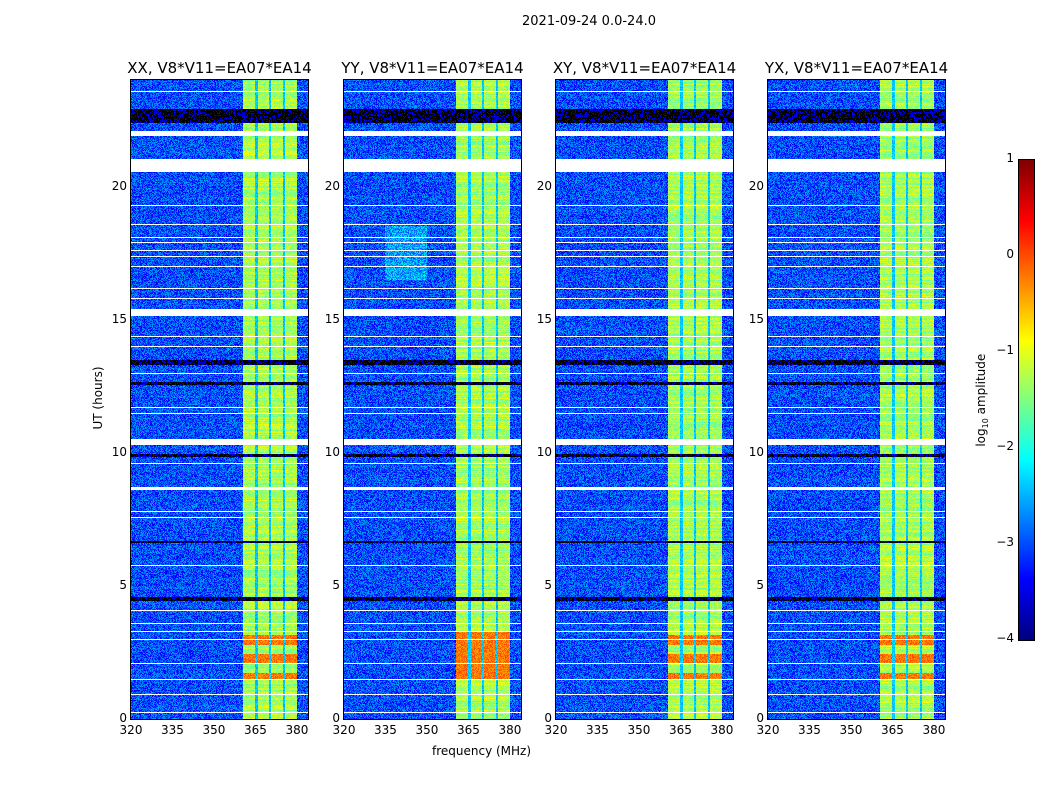  What do you see at coordinates (432, 68) in the screenshot?
I see `panel-title: YY, V8*V11=EA07*EA14` at bounding box center [432, 68].